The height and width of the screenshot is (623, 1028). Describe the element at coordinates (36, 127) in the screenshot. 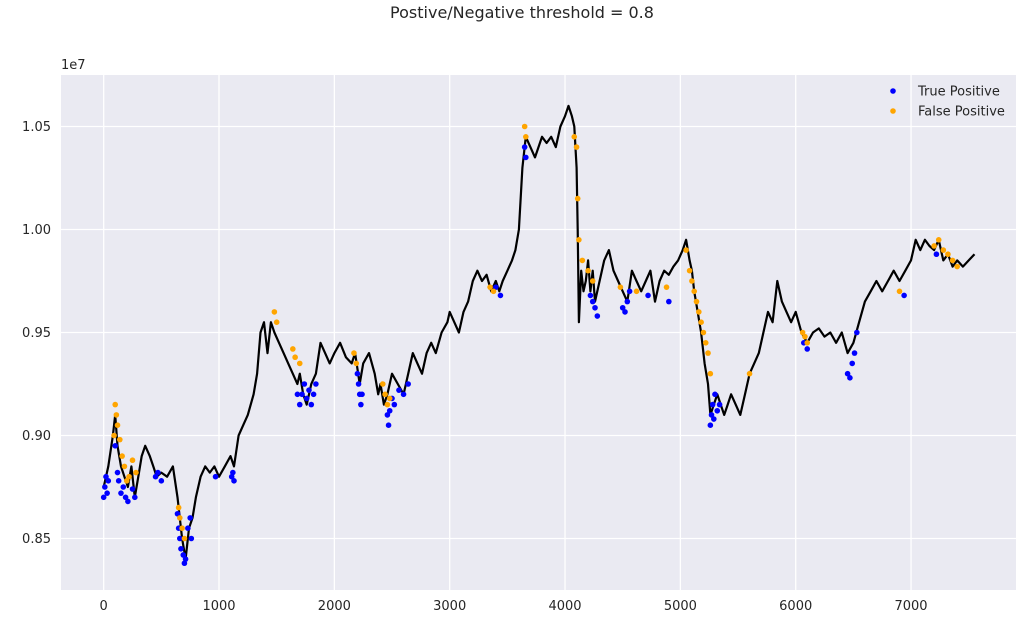

I see `y-tick-label: 1.05` at that location.